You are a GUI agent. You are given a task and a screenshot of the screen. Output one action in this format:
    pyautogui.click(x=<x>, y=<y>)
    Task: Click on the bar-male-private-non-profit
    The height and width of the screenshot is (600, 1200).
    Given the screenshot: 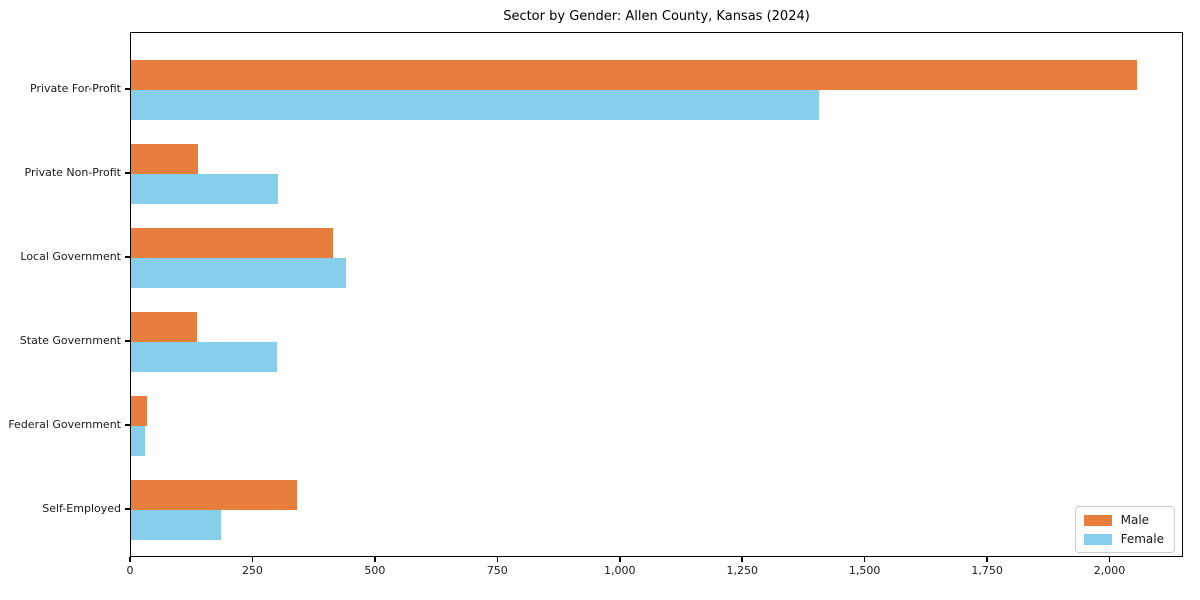 What is the action you would take?
    pyautogui.click(x=164, y=159)
    